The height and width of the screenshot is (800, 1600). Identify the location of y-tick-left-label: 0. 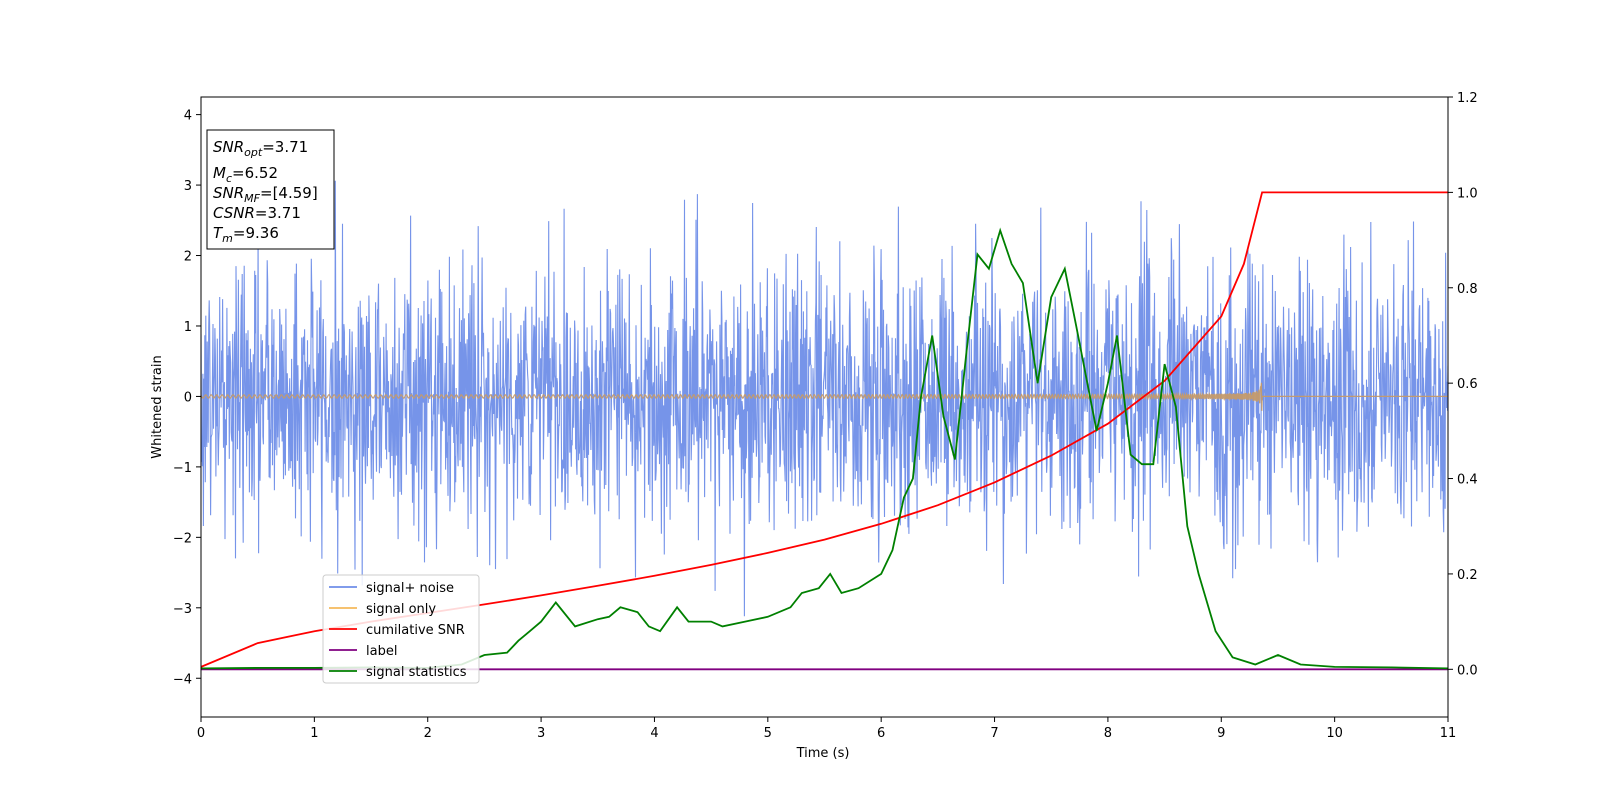
(188, 397).